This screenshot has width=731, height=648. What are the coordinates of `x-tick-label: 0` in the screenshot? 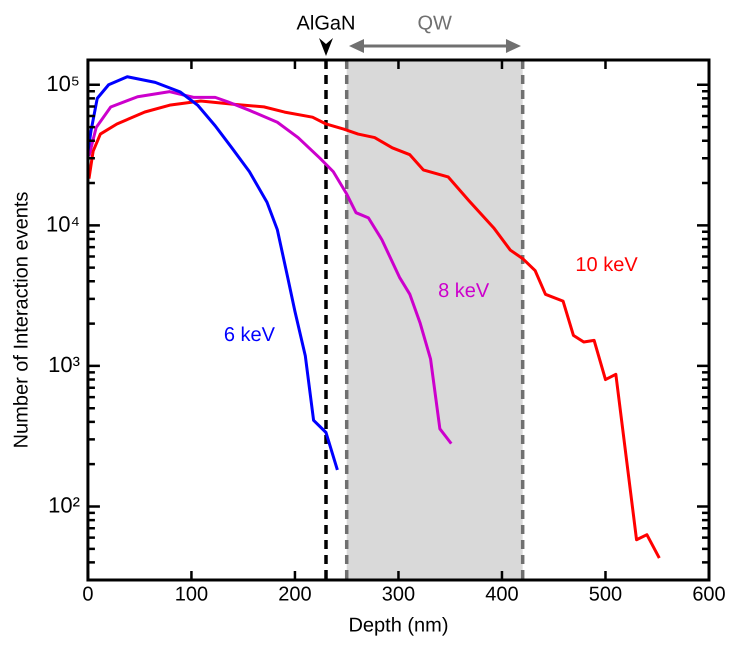 It's located at (88, 595).